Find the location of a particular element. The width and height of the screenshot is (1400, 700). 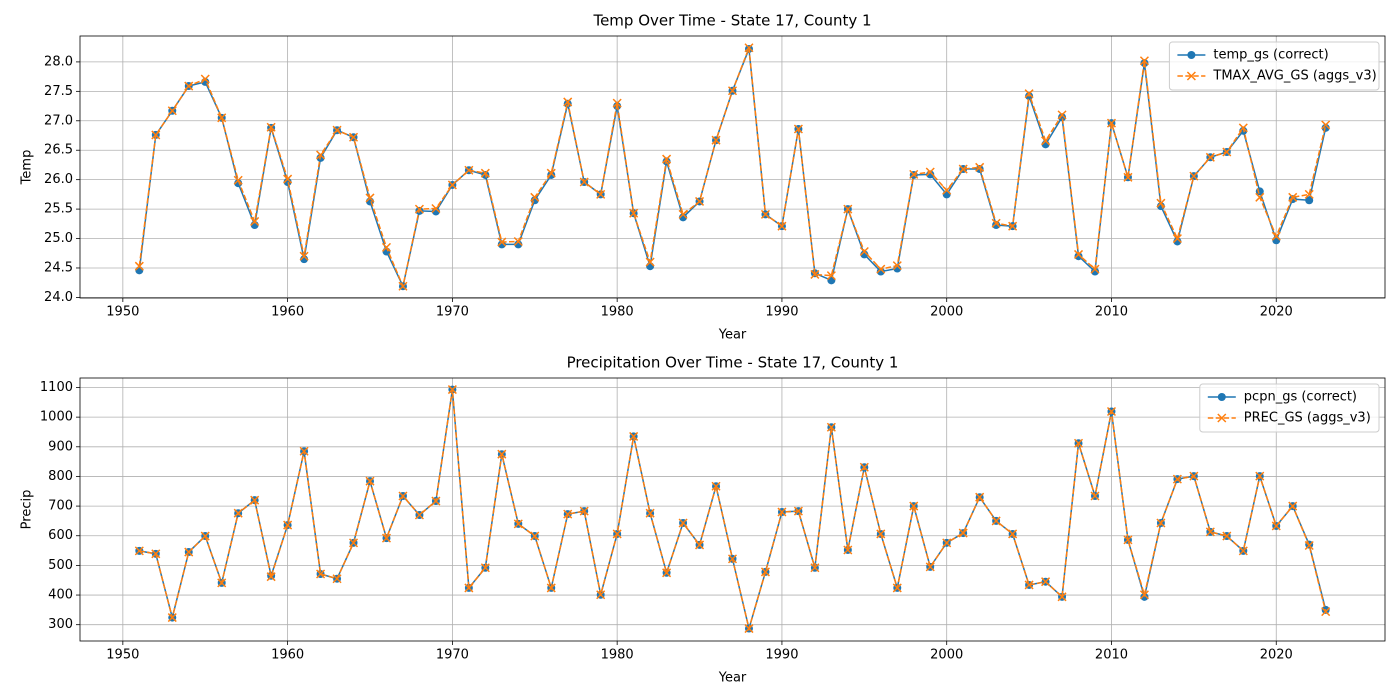

y-axis-label: Temp is located at coordinates (27, 168).